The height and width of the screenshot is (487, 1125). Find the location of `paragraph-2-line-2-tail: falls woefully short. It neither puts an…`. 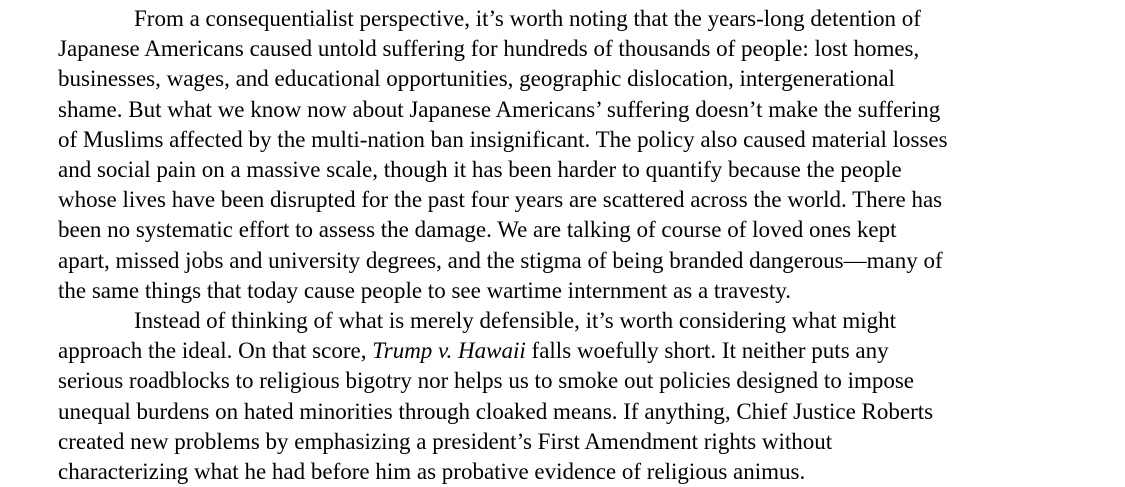

paragraph-2-line-2-tail: falls woefully short. It neither puts an… is located at coordinates (707, 351).